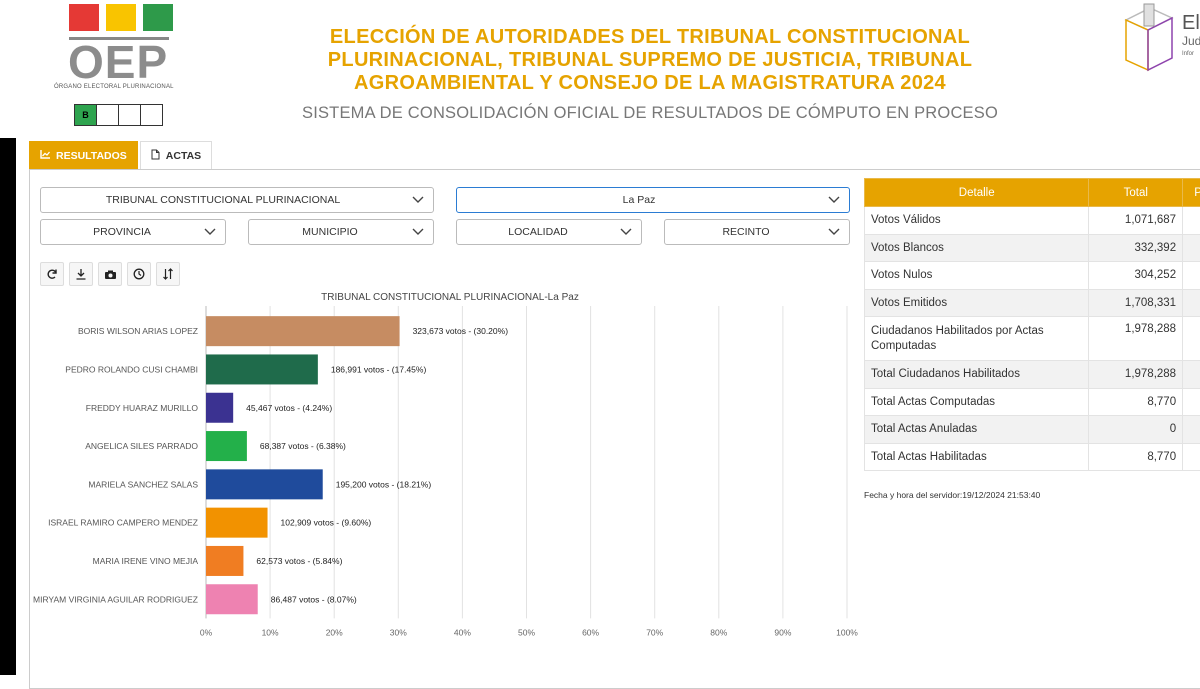 This screenshot has width=1200, height=689. I want to click on departamento-select: La Paz, so click(653, 200).